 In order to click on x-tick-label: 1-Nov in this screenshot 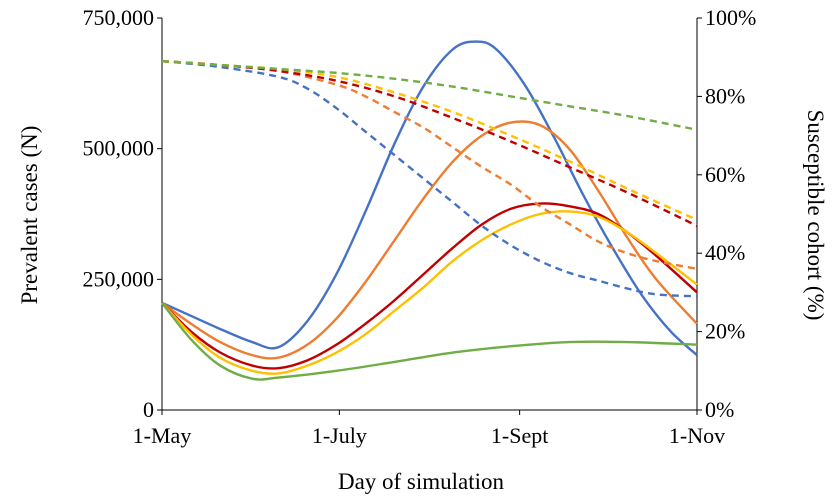, I will do `click(697, 435)`.